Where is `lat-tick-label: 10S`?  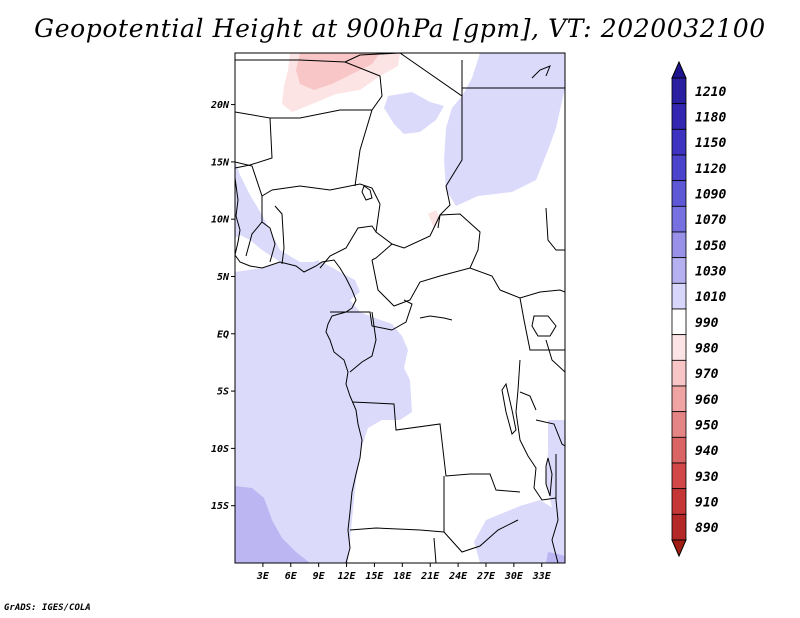 lat-tick-label: 10S is located at coordinates (220, 449).